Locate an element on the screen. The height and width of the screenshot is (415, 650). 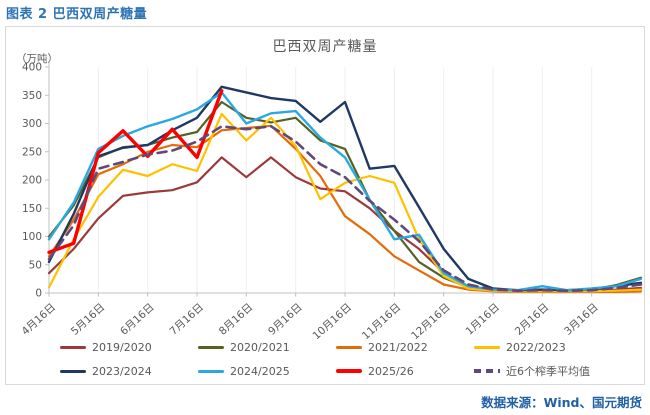
x-tick-label: 12月16日 is located at coordinates (431, 320).